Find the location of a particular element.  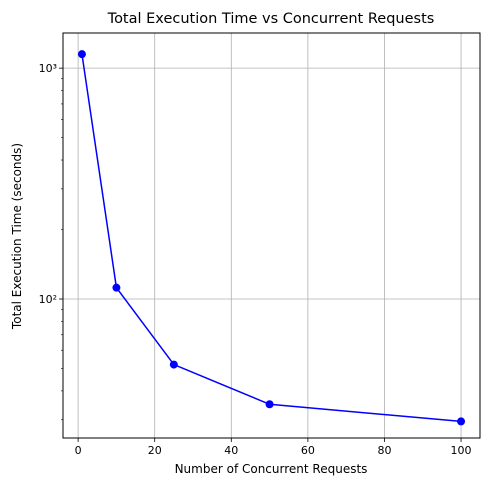

y-tick-label: 10³ is located at coordinates (48, 68).